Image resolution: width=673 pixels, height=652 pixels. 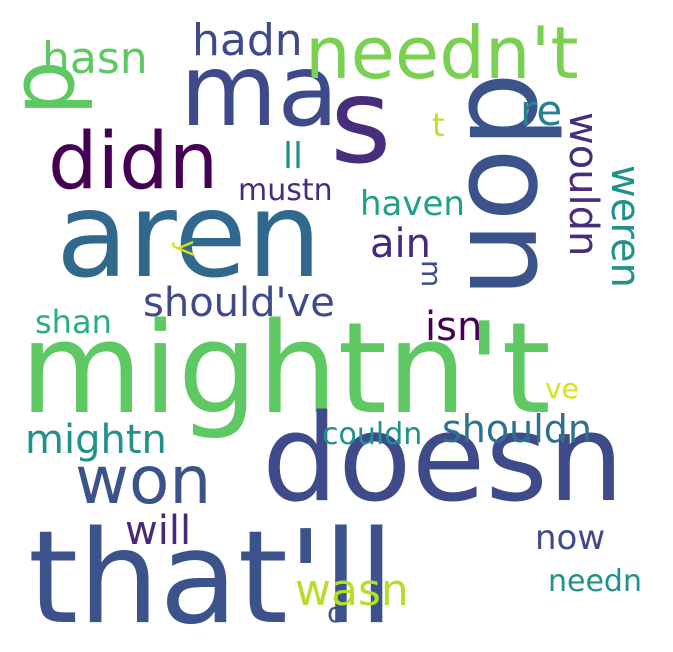 I want to click on cloud-word-couldn: couldn, so click(x=372, y=434).